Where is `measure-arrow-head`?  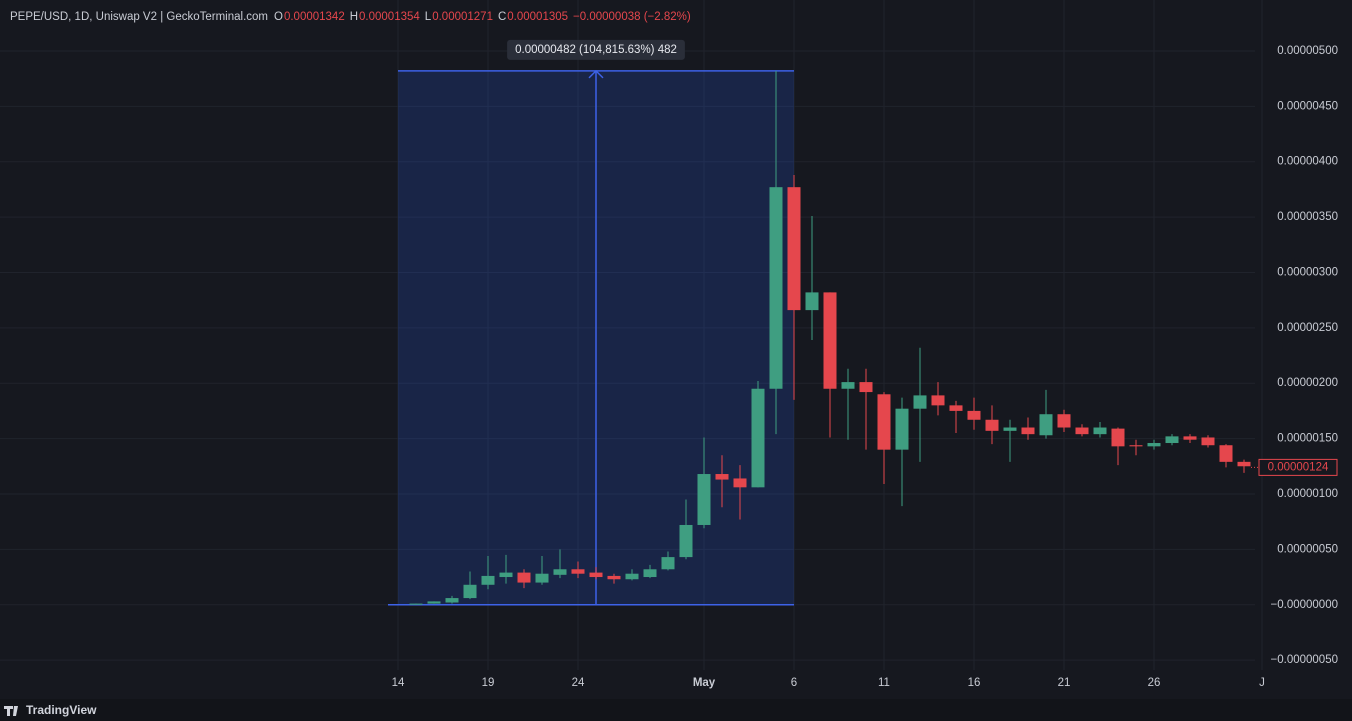 measure-arrow-head is located at coordinates (596, 74).